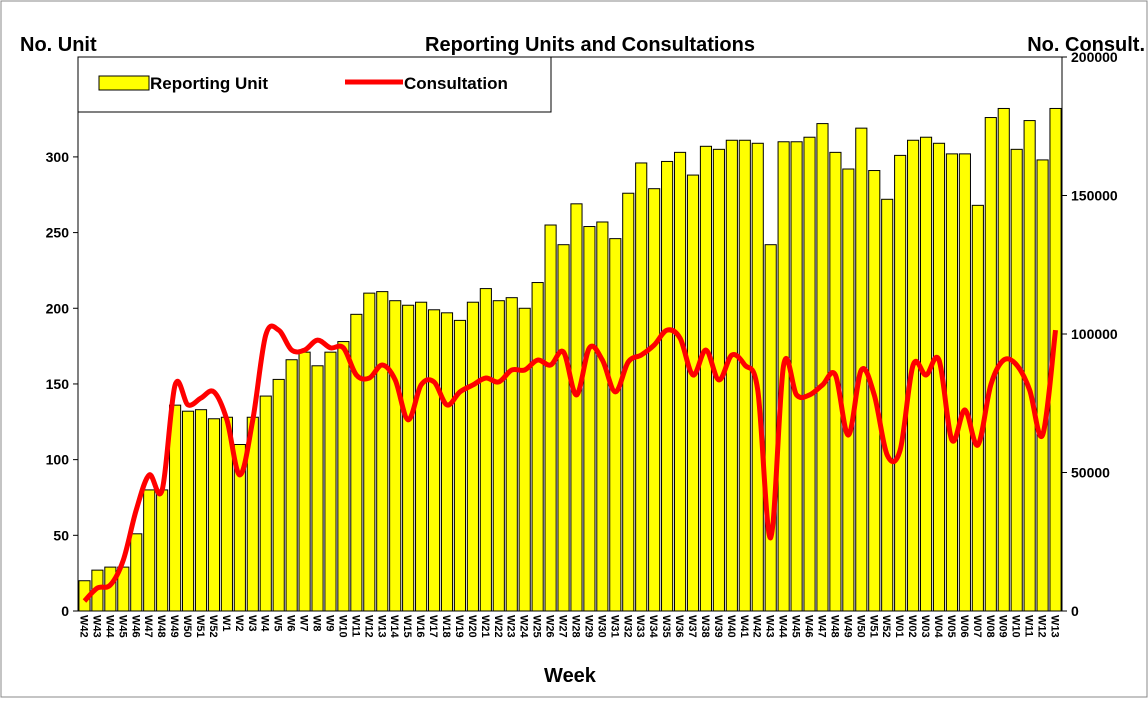 This screenshot has height=703, width=1148. Describe the element at coordinates (1075, 611) in the screenshot. I see `y2-tick-label: 0` at that location.